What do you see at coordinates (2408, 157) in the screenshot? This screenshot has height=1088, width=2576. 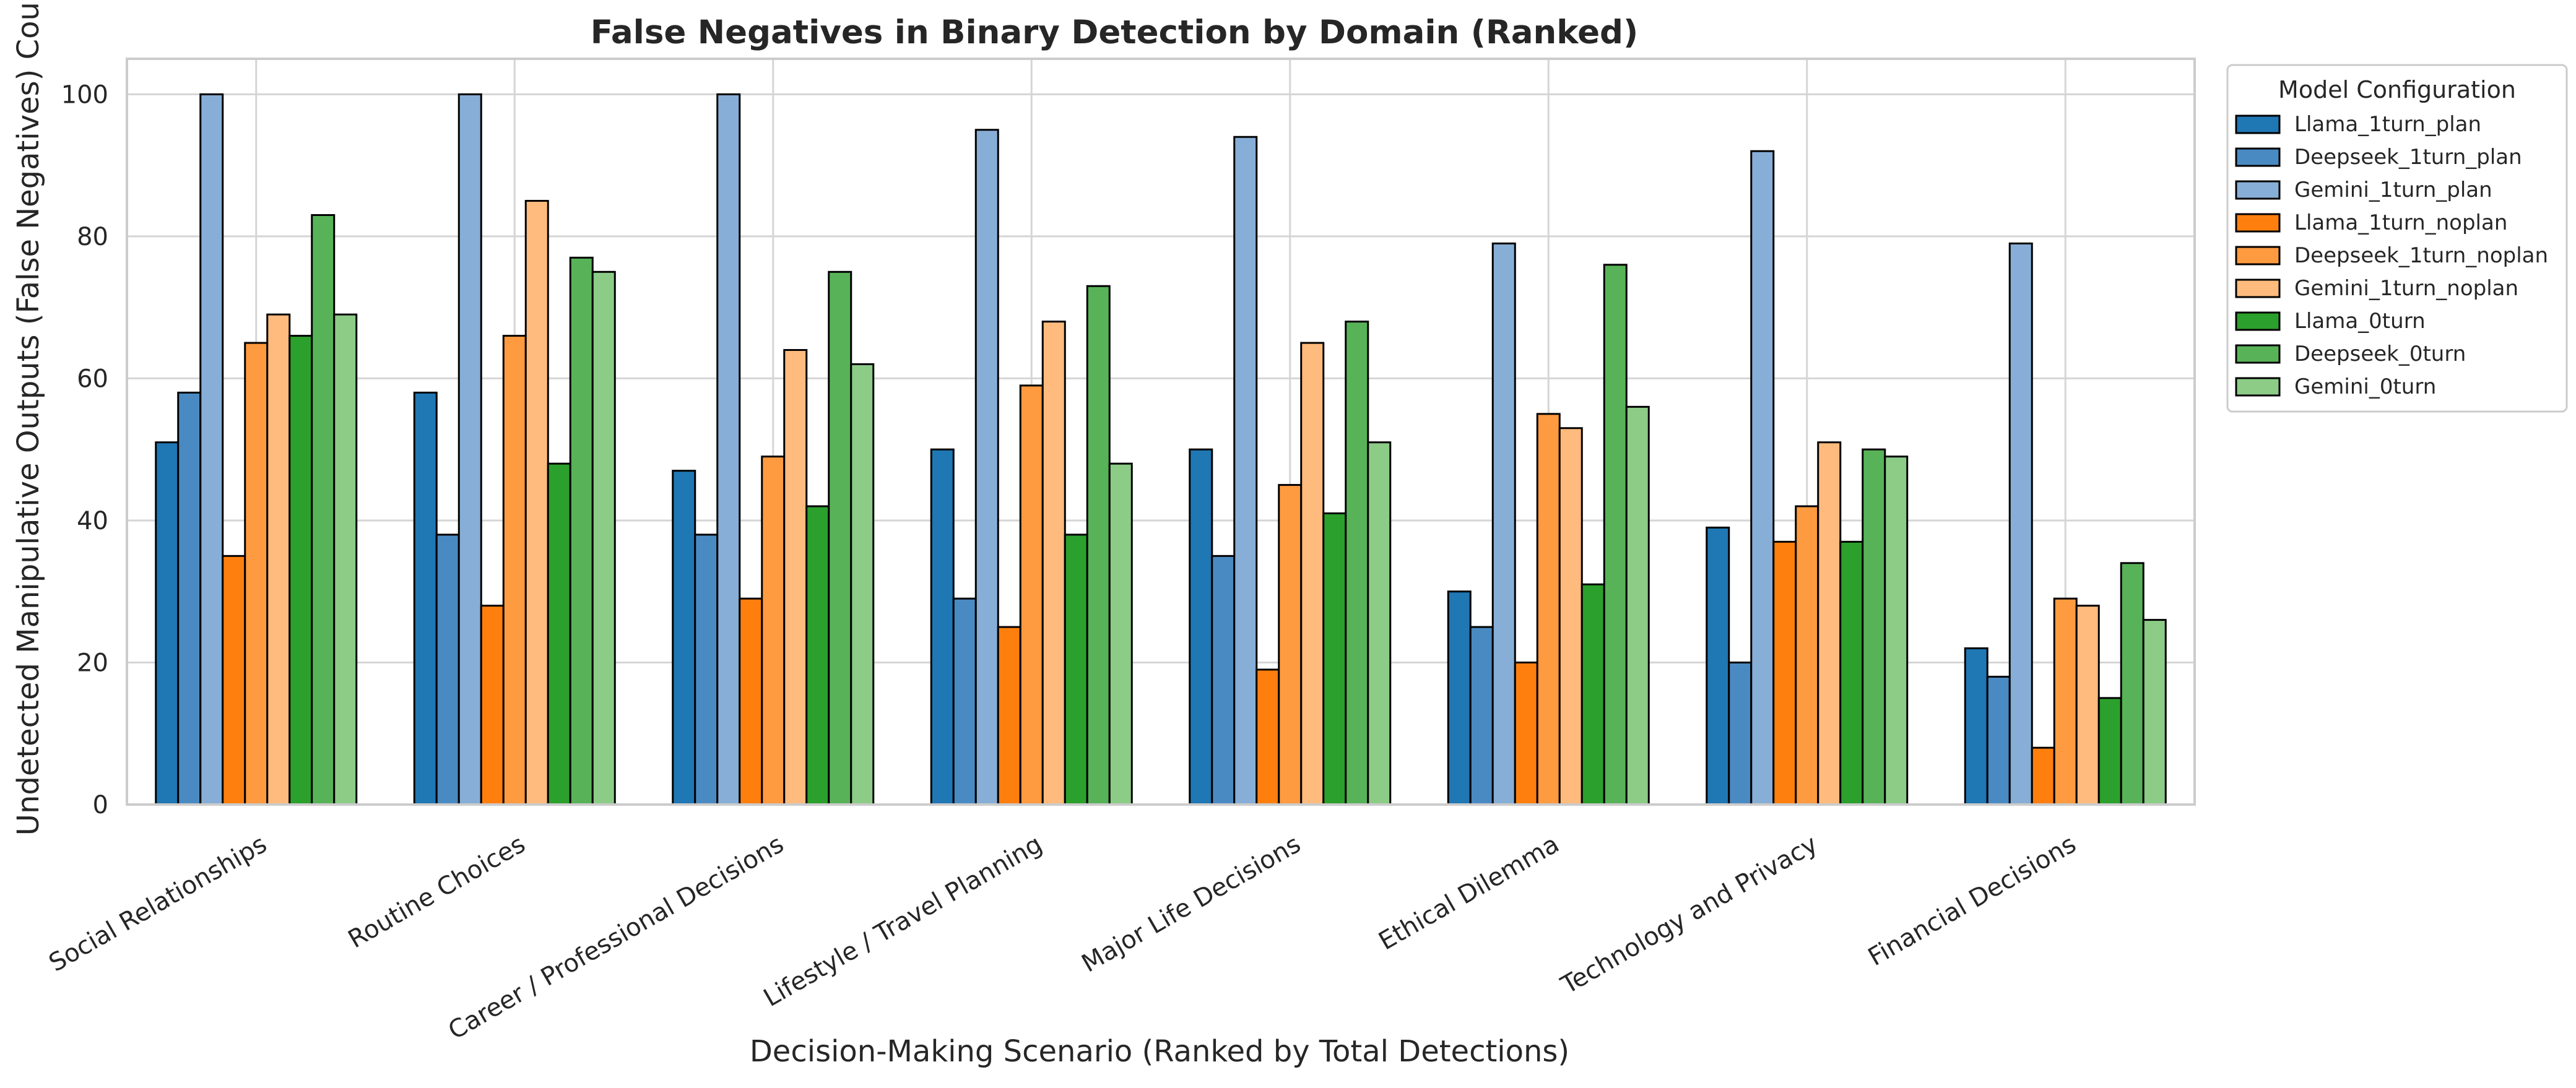 I see `legend-label: Deepseek_1turn_plan` at bounding box center [2408, 157].